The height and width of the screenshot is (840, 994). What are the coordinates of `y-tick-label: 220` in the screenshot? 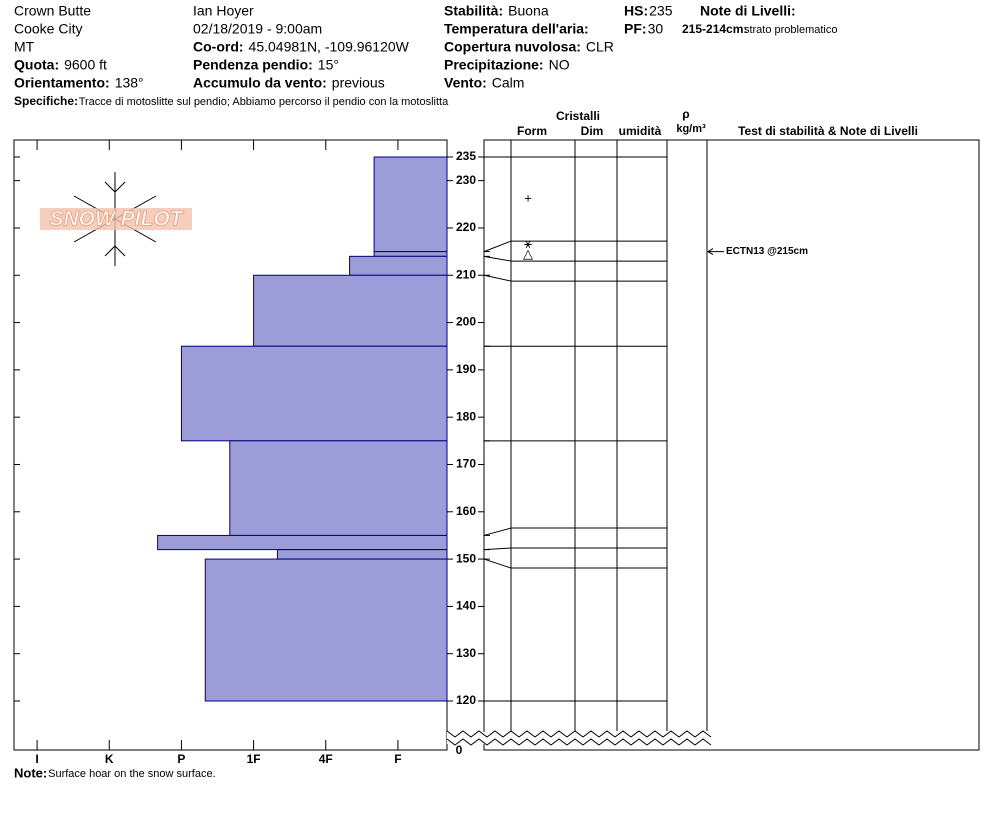 It's located at (466, 227).